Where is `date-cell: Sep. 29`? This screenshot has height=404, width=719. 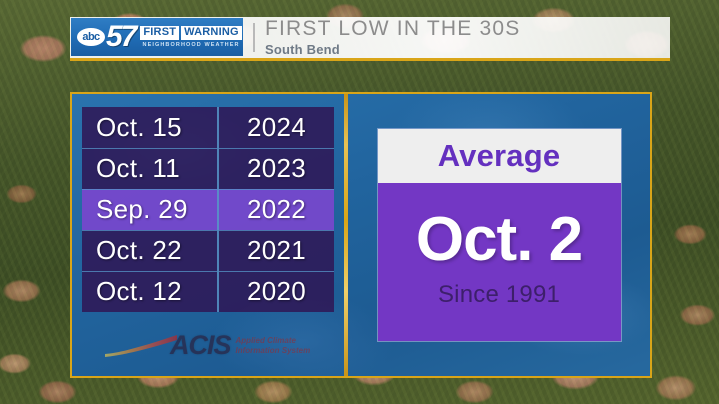
date-cell: Sep. 29 is located at coordinates (151, 210).